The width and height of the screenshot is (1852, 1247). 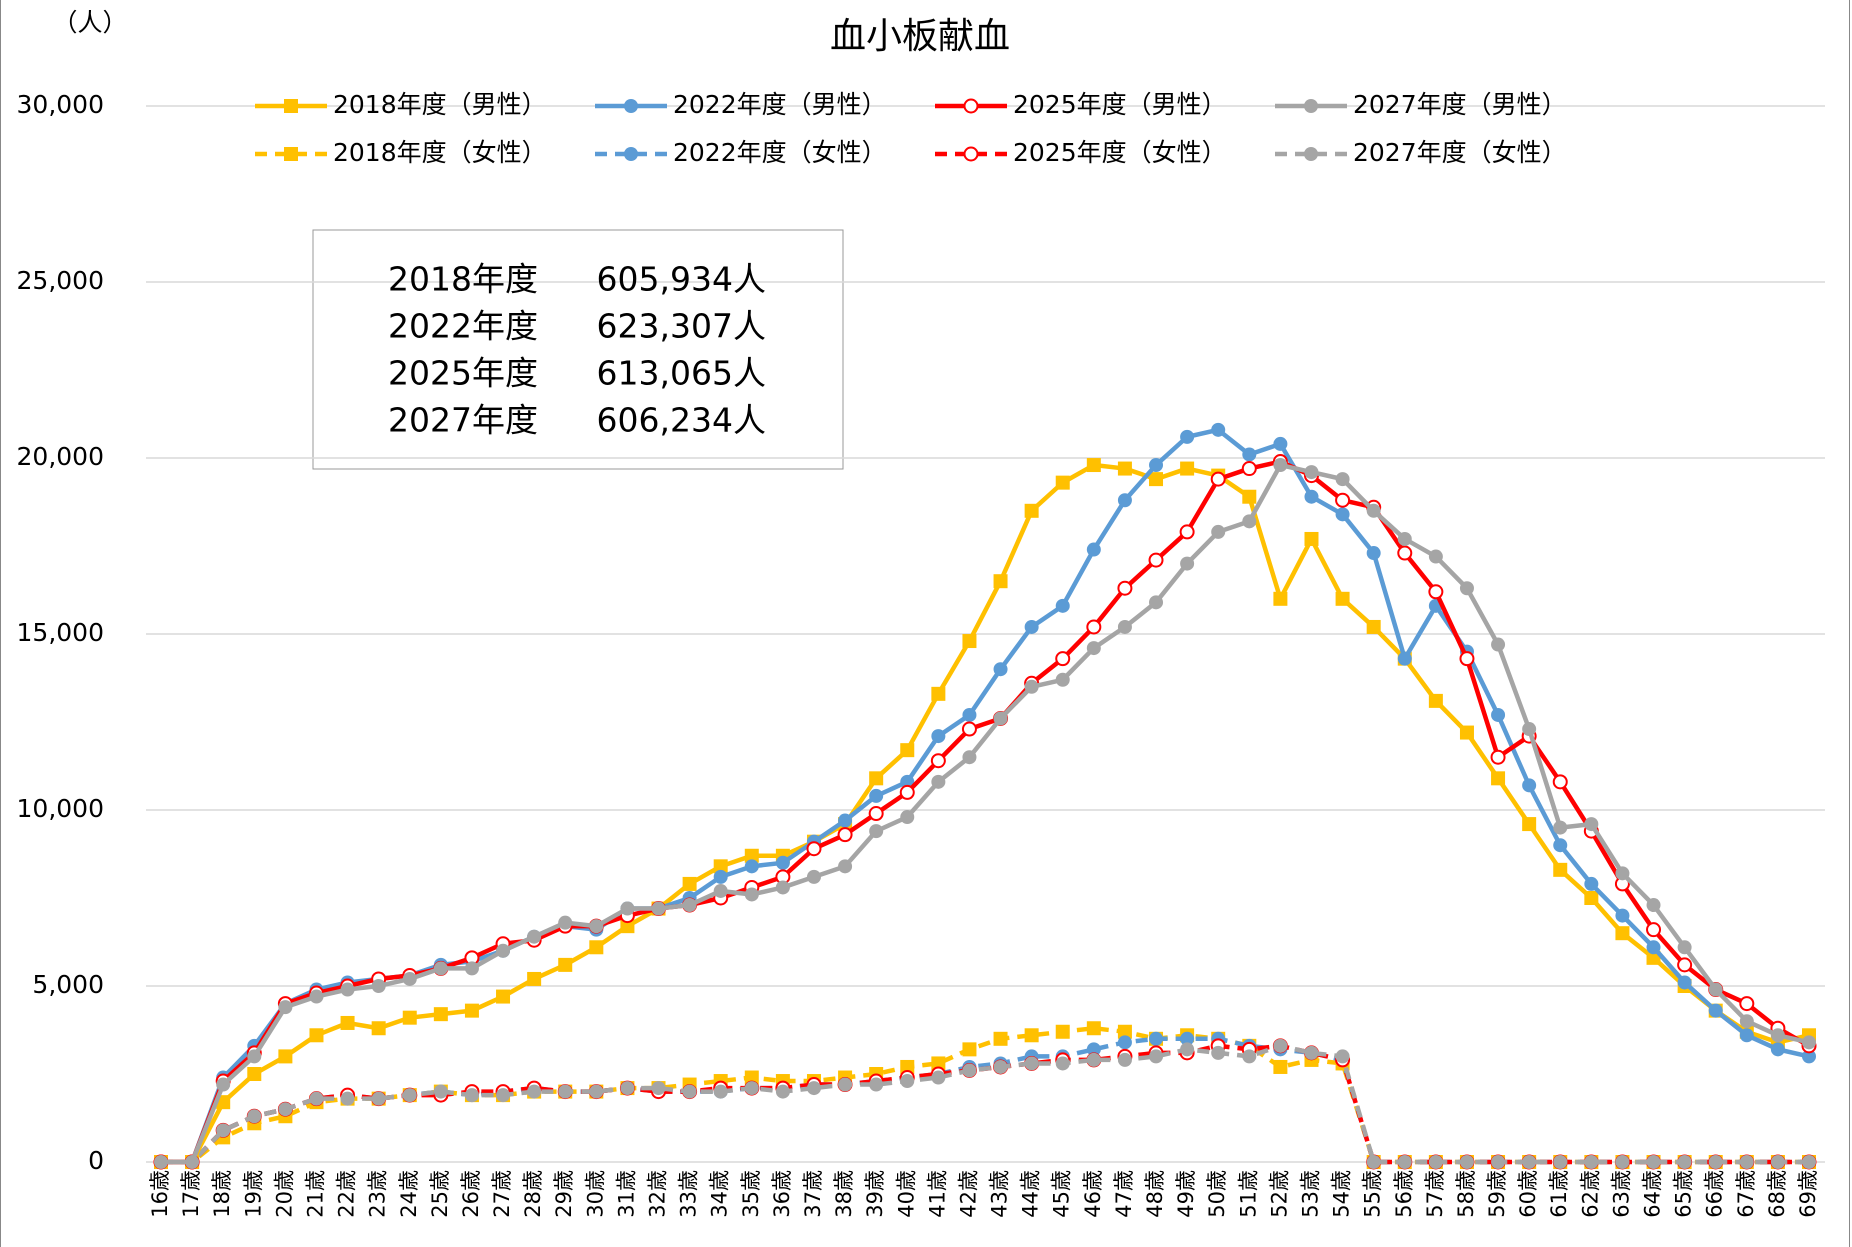 What do you see at coordinates (1120, 152) in the screenshot?
I see `legend-label: 2025年度（女性）` at bounding box center [1120, 152].